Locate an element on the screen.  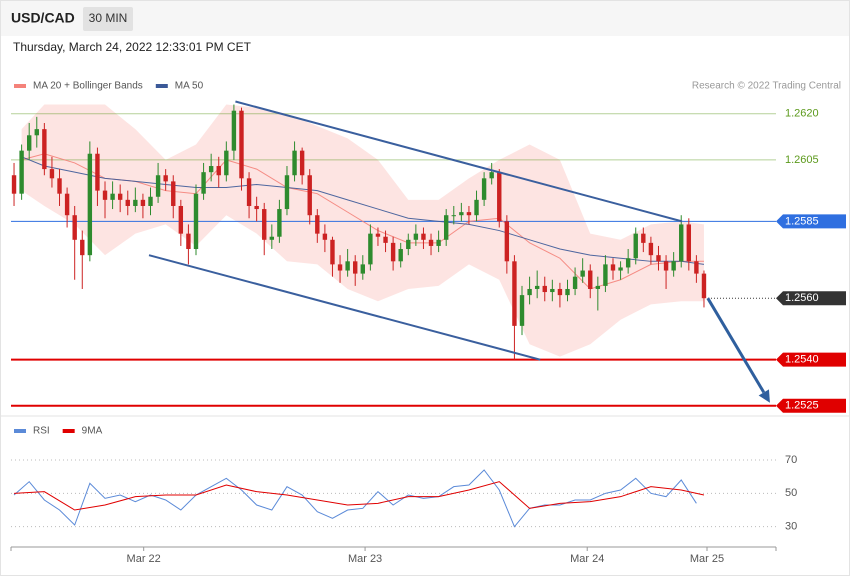
symbol: USD/CAD is located at coordinates (43, 18).